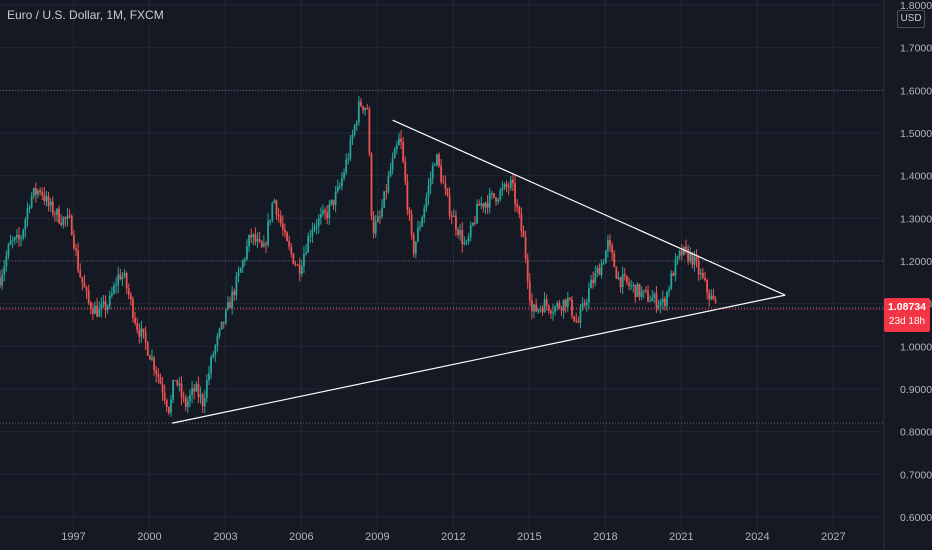  What do you see at coordinates (916, 219) in the screenshot?
I see `y-tick-label: 1.30000` at bounding box center [916, 219].